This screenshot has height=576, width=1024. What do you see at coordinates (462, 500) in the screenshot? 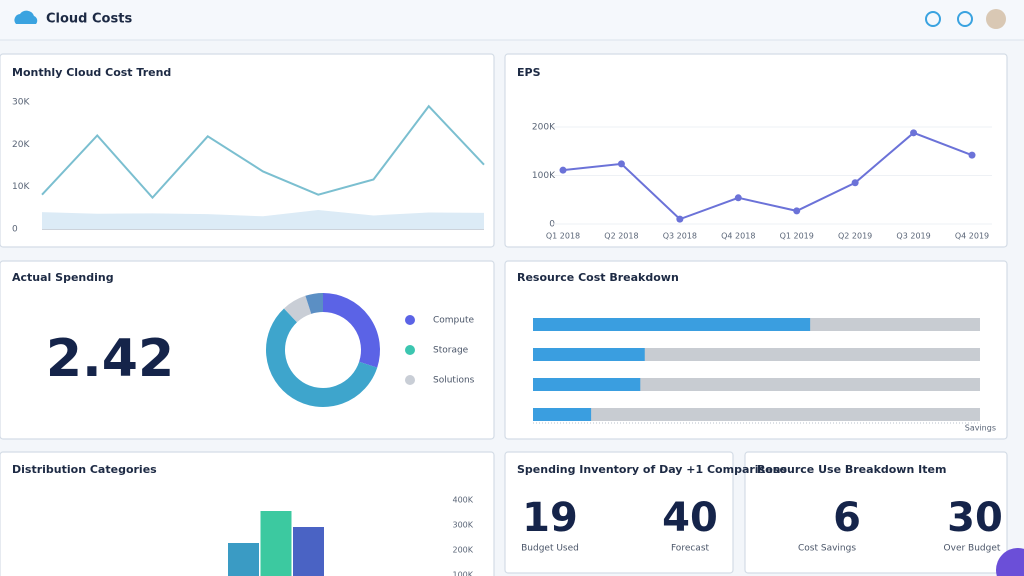
I see `y-tick-label: 400K` at bounding box center [462, 500].